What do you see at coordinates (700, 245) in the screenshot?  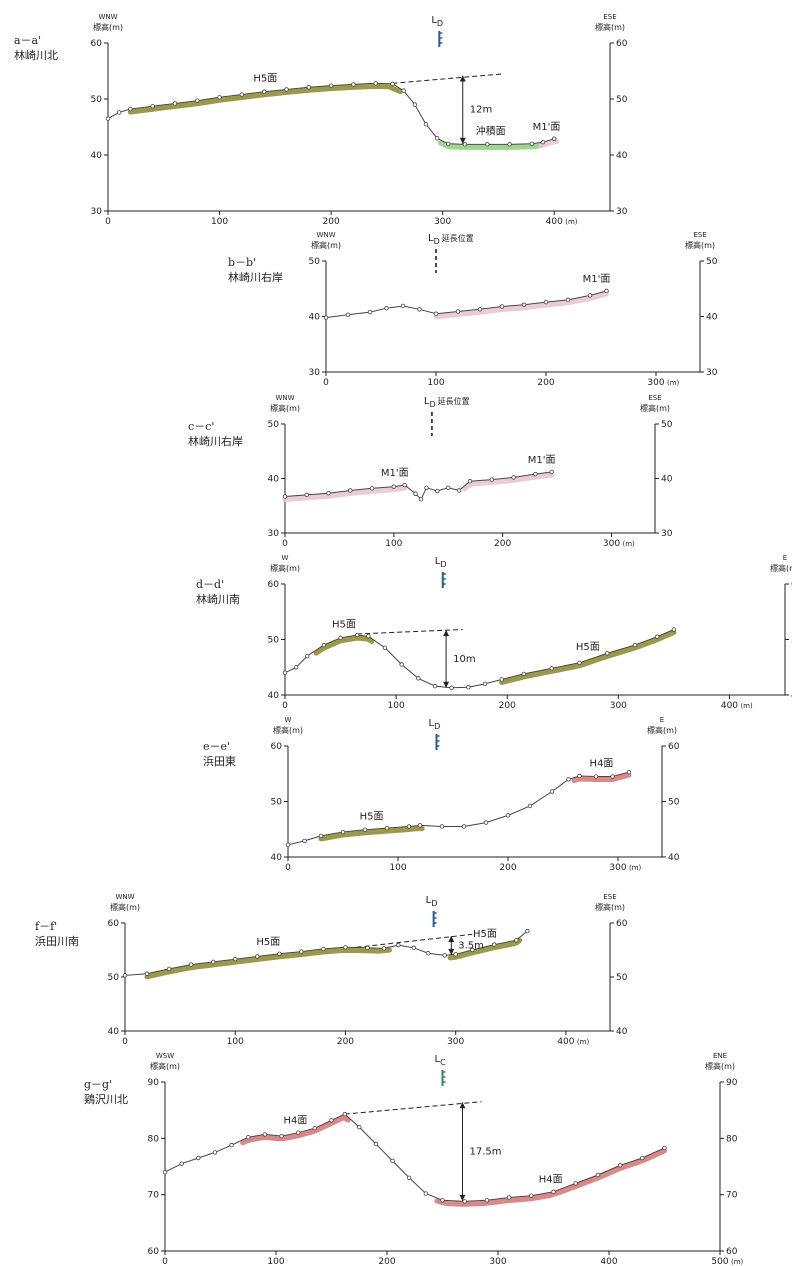 I see `elevation-label-right: 標高(m)` at bounding box center [700, 245].